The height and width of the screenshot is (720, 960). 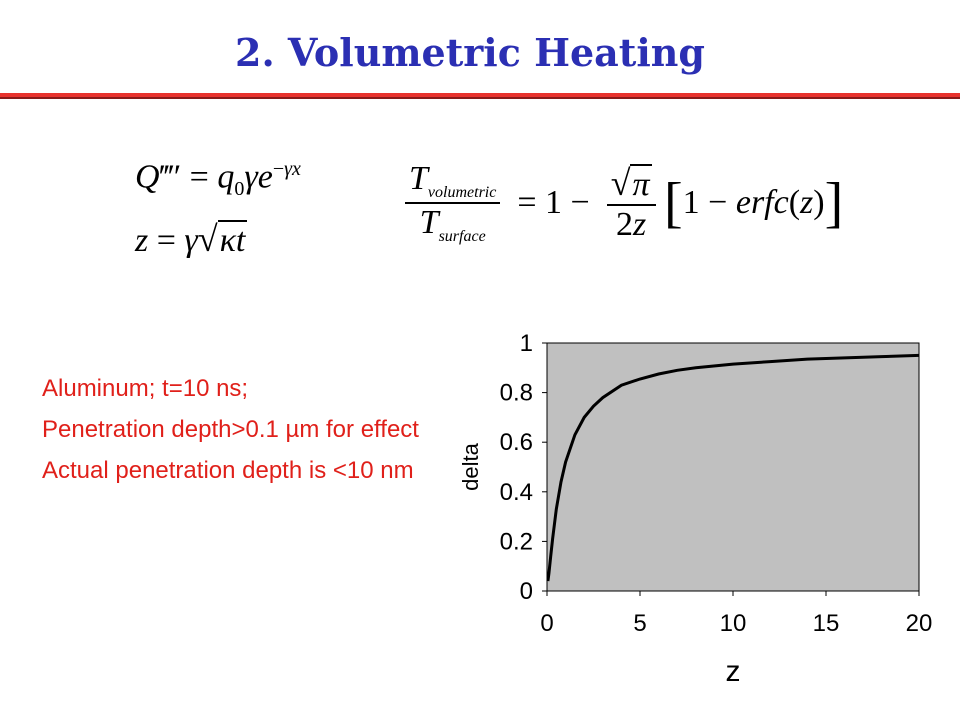 I want to click on y-tick-label: 0.8, so click(x=516, y=393).